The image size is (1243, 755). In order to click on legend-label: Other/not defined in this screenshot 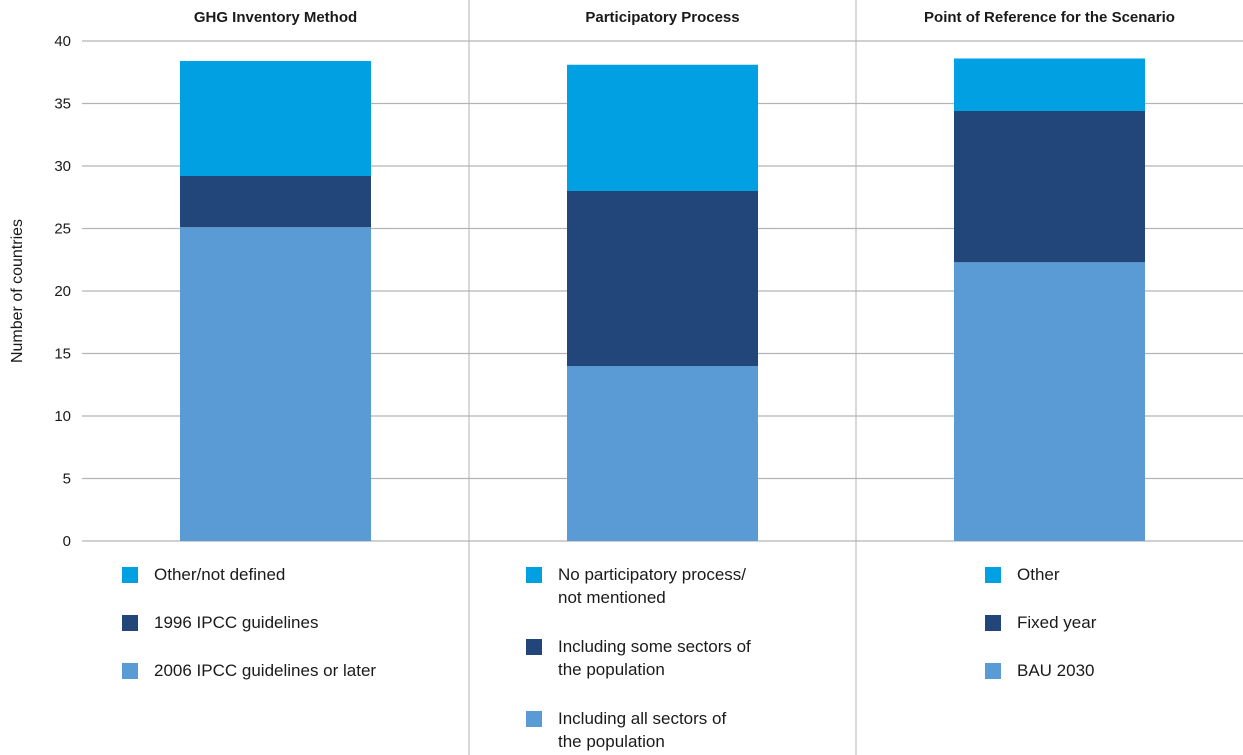, I will do `click(220, 574)`.